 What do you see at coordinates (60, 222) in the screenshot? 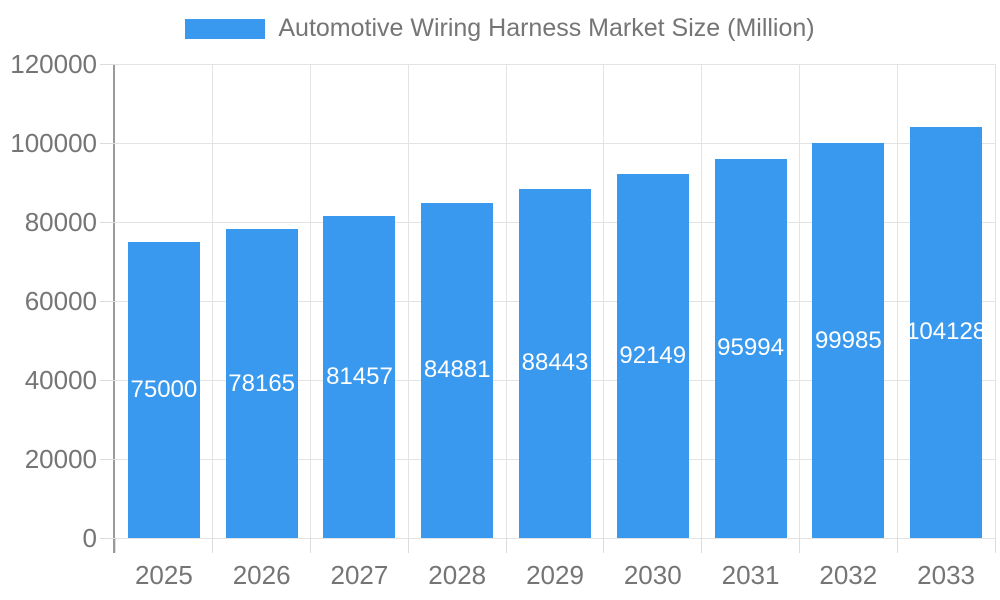
I see `y-tick-label: 80000` at bounding box center [60, 222].